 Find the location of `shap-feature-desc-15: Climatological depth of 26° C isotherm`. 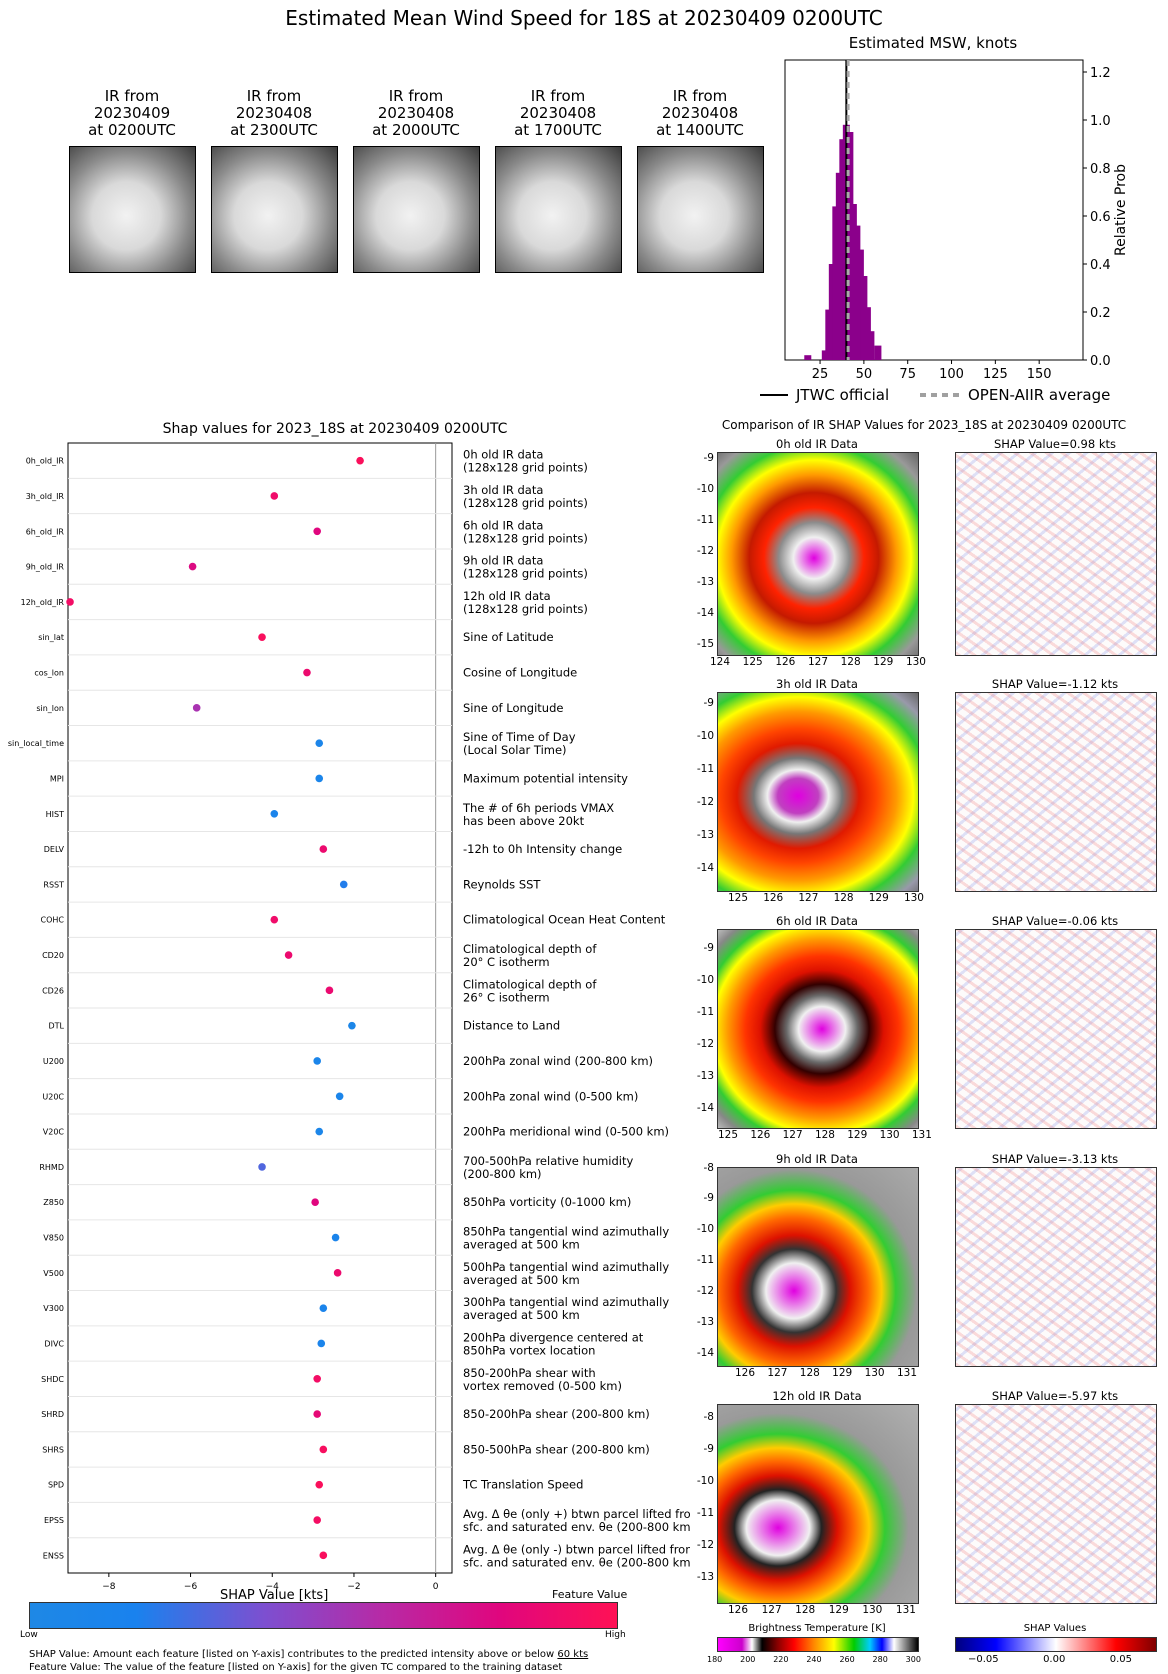

shap-feature-desc-15: Climatological depth of 26° C isotherm is located at coordinates (530, 990).